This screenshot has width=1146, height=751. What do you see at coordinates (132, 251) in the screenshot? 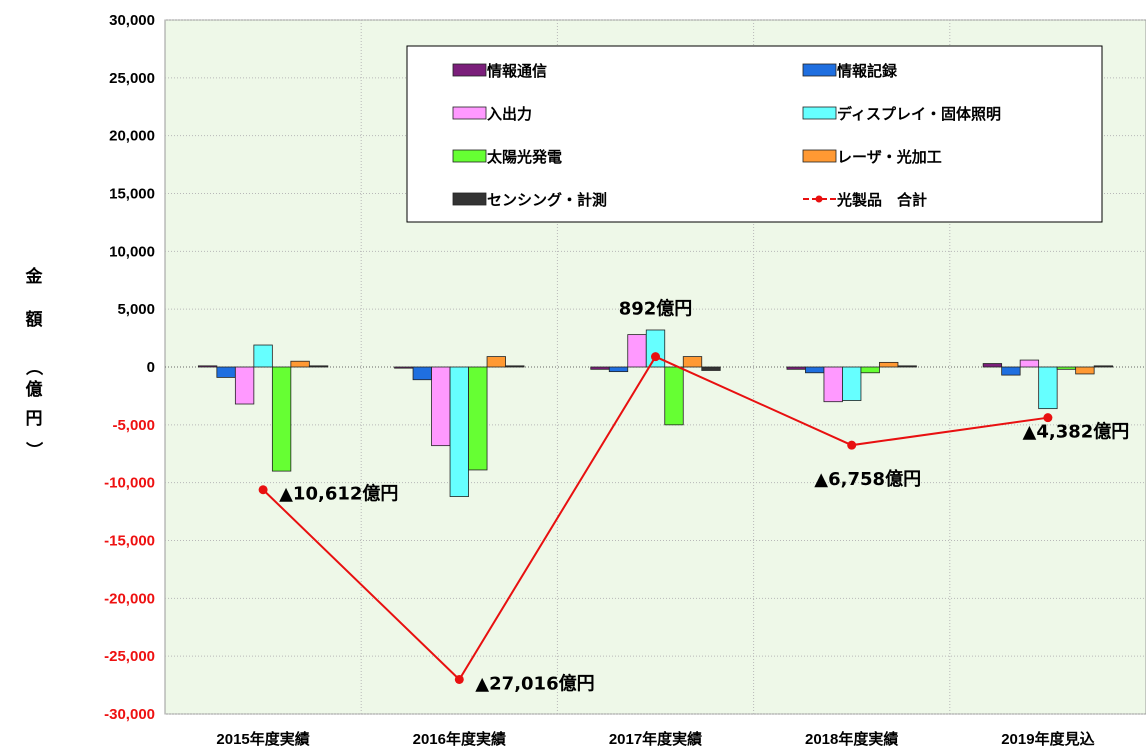
I see `y-tick-label: 10,000` at bounding box center [132, 251].